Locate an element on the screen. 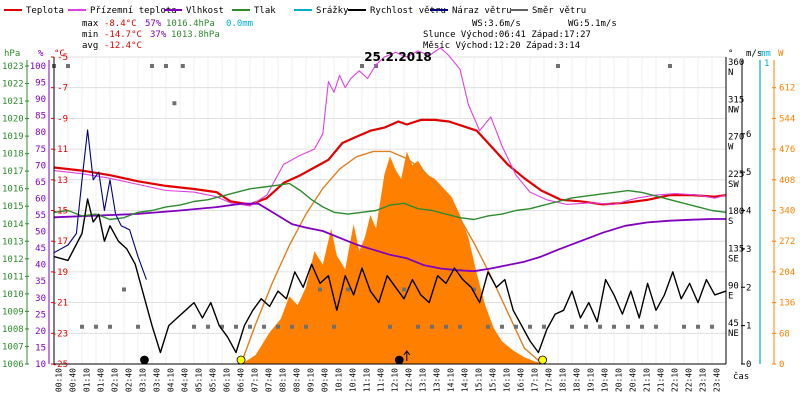 This screenshot has width=800, height=400. direction-tick-name: SE is located at coordinates (733, 259).